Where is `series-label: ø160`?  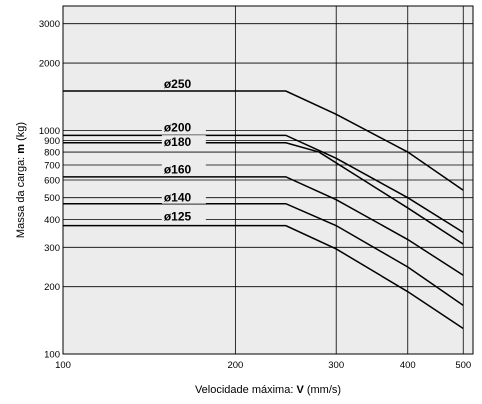 series-label: ø160 is located at coordinates (178, 170).